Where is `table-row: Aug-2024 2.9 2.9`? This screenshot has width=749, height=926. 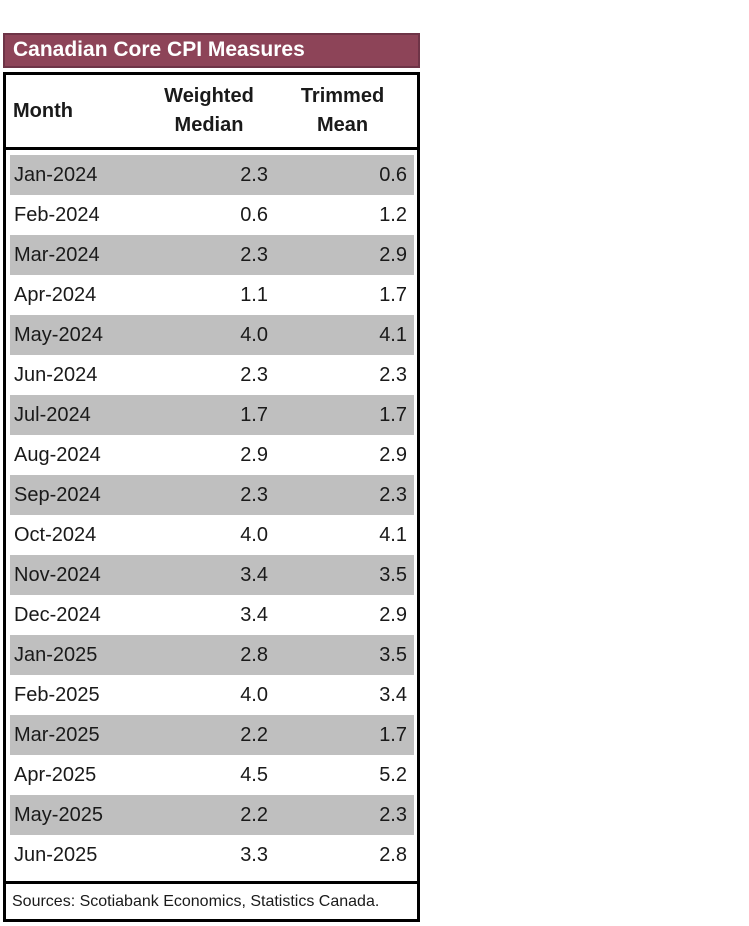
table-row: Aug-2024 2.9 2.9 is located at coordinates (212, 455).